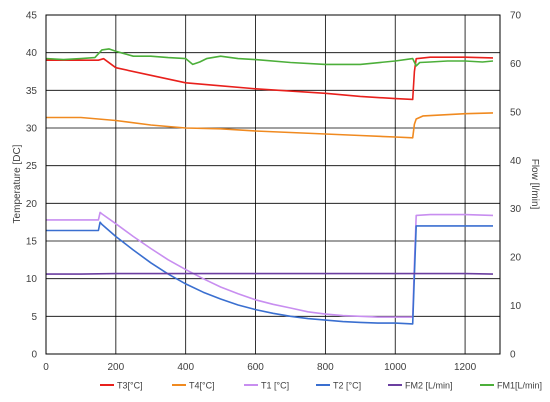 Image resolution: width=550 pixels, height=402 pixels. Describe the element at coordinates (275, 386) in the screenshot. I see `legend-label-2: T1 [°C]` at that location.